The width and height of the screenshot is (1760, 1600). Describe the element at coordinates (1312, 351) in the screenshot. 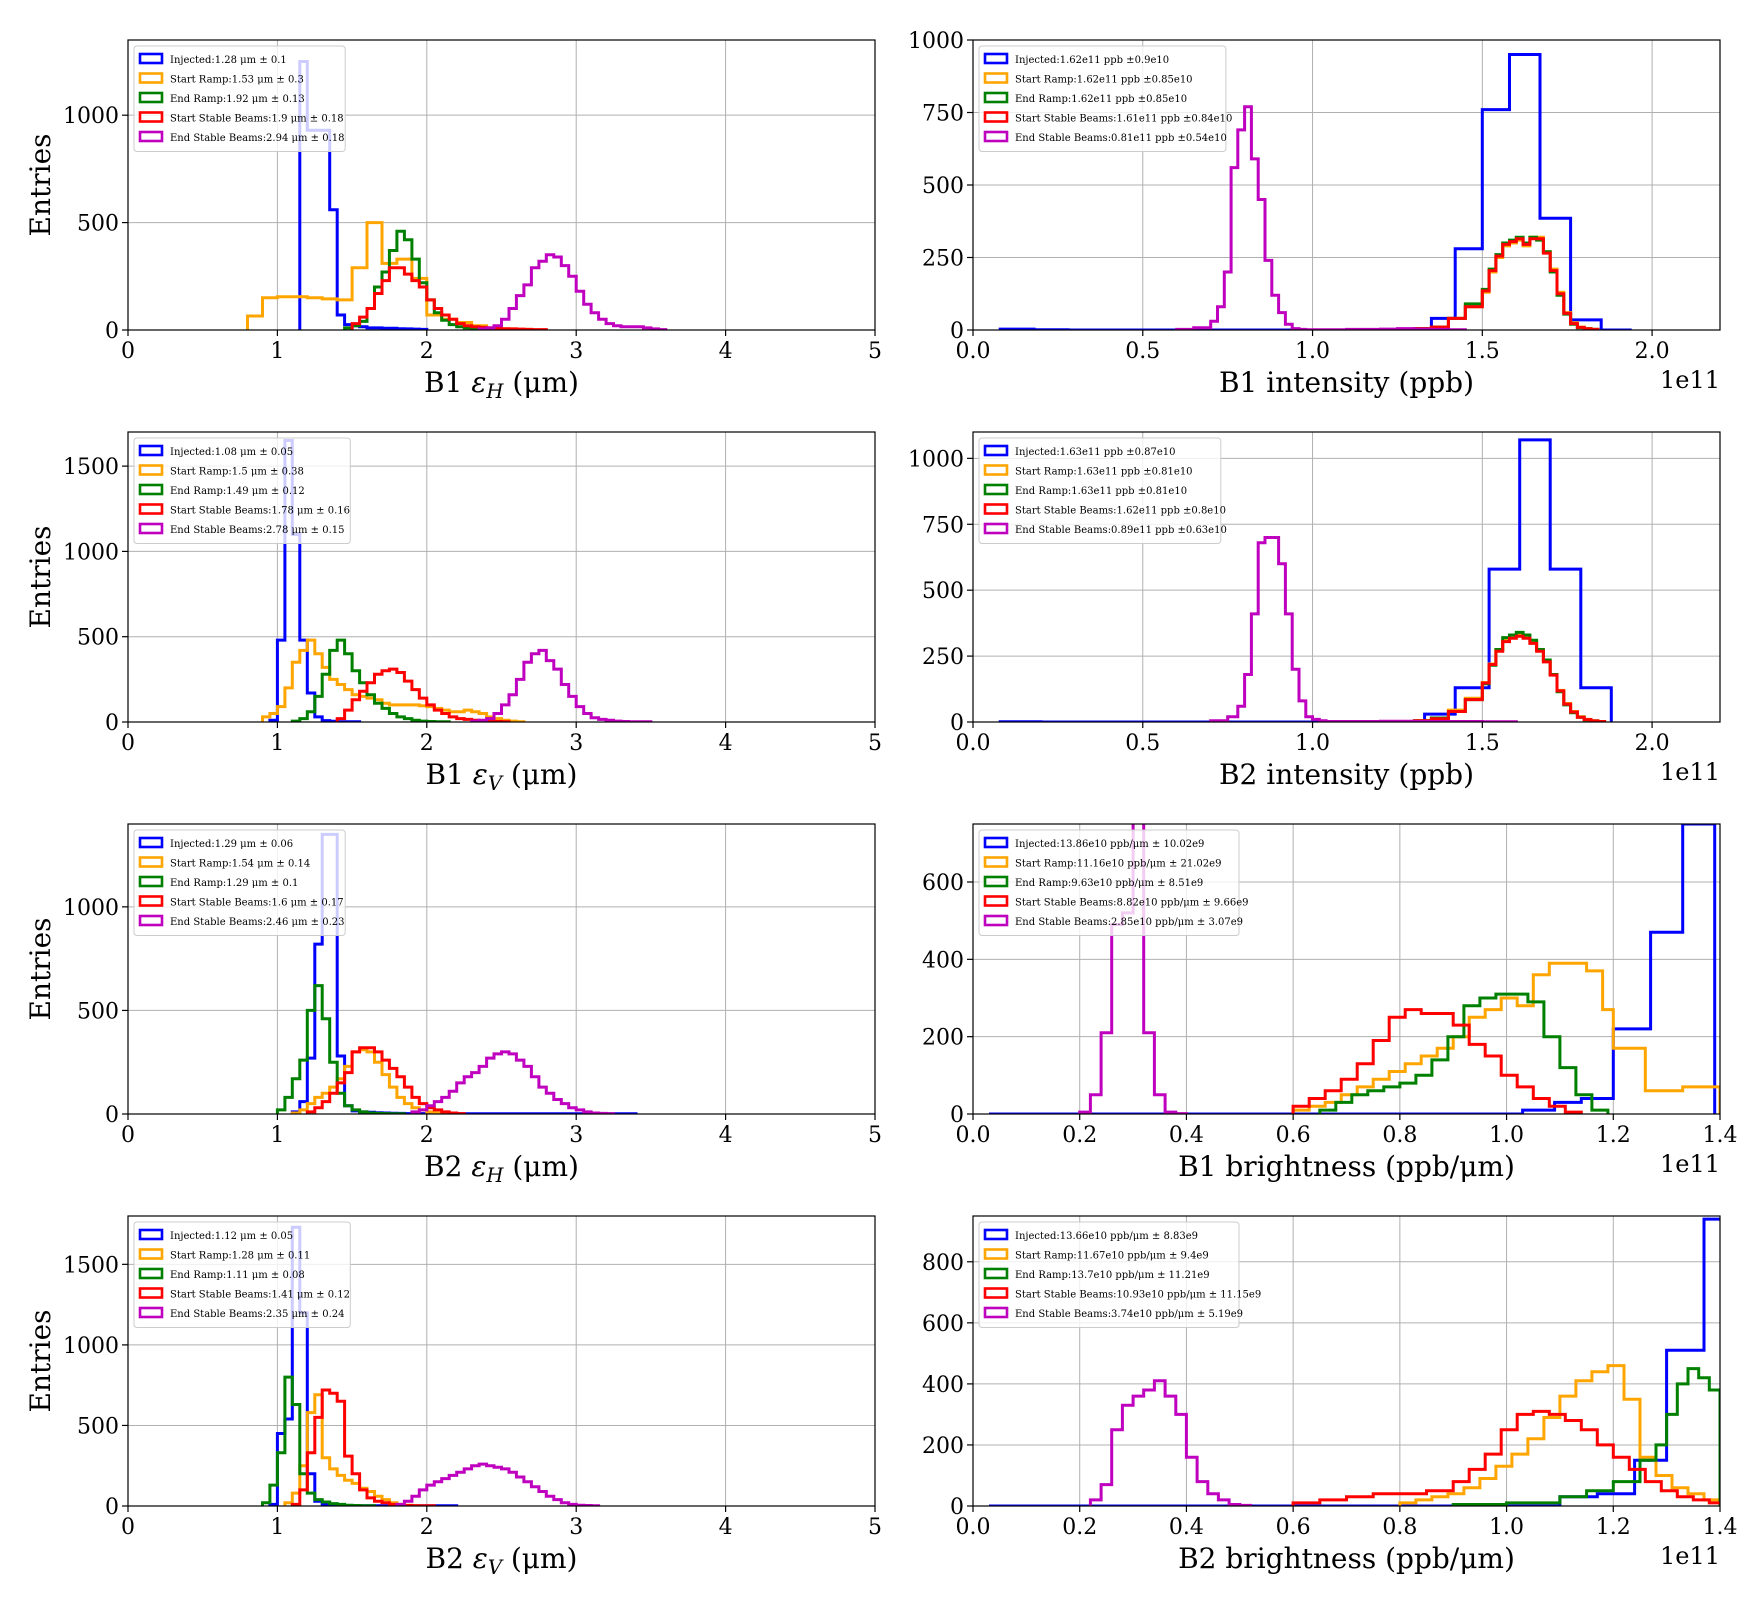

I see `x-tick-label: 1.0` at that location.